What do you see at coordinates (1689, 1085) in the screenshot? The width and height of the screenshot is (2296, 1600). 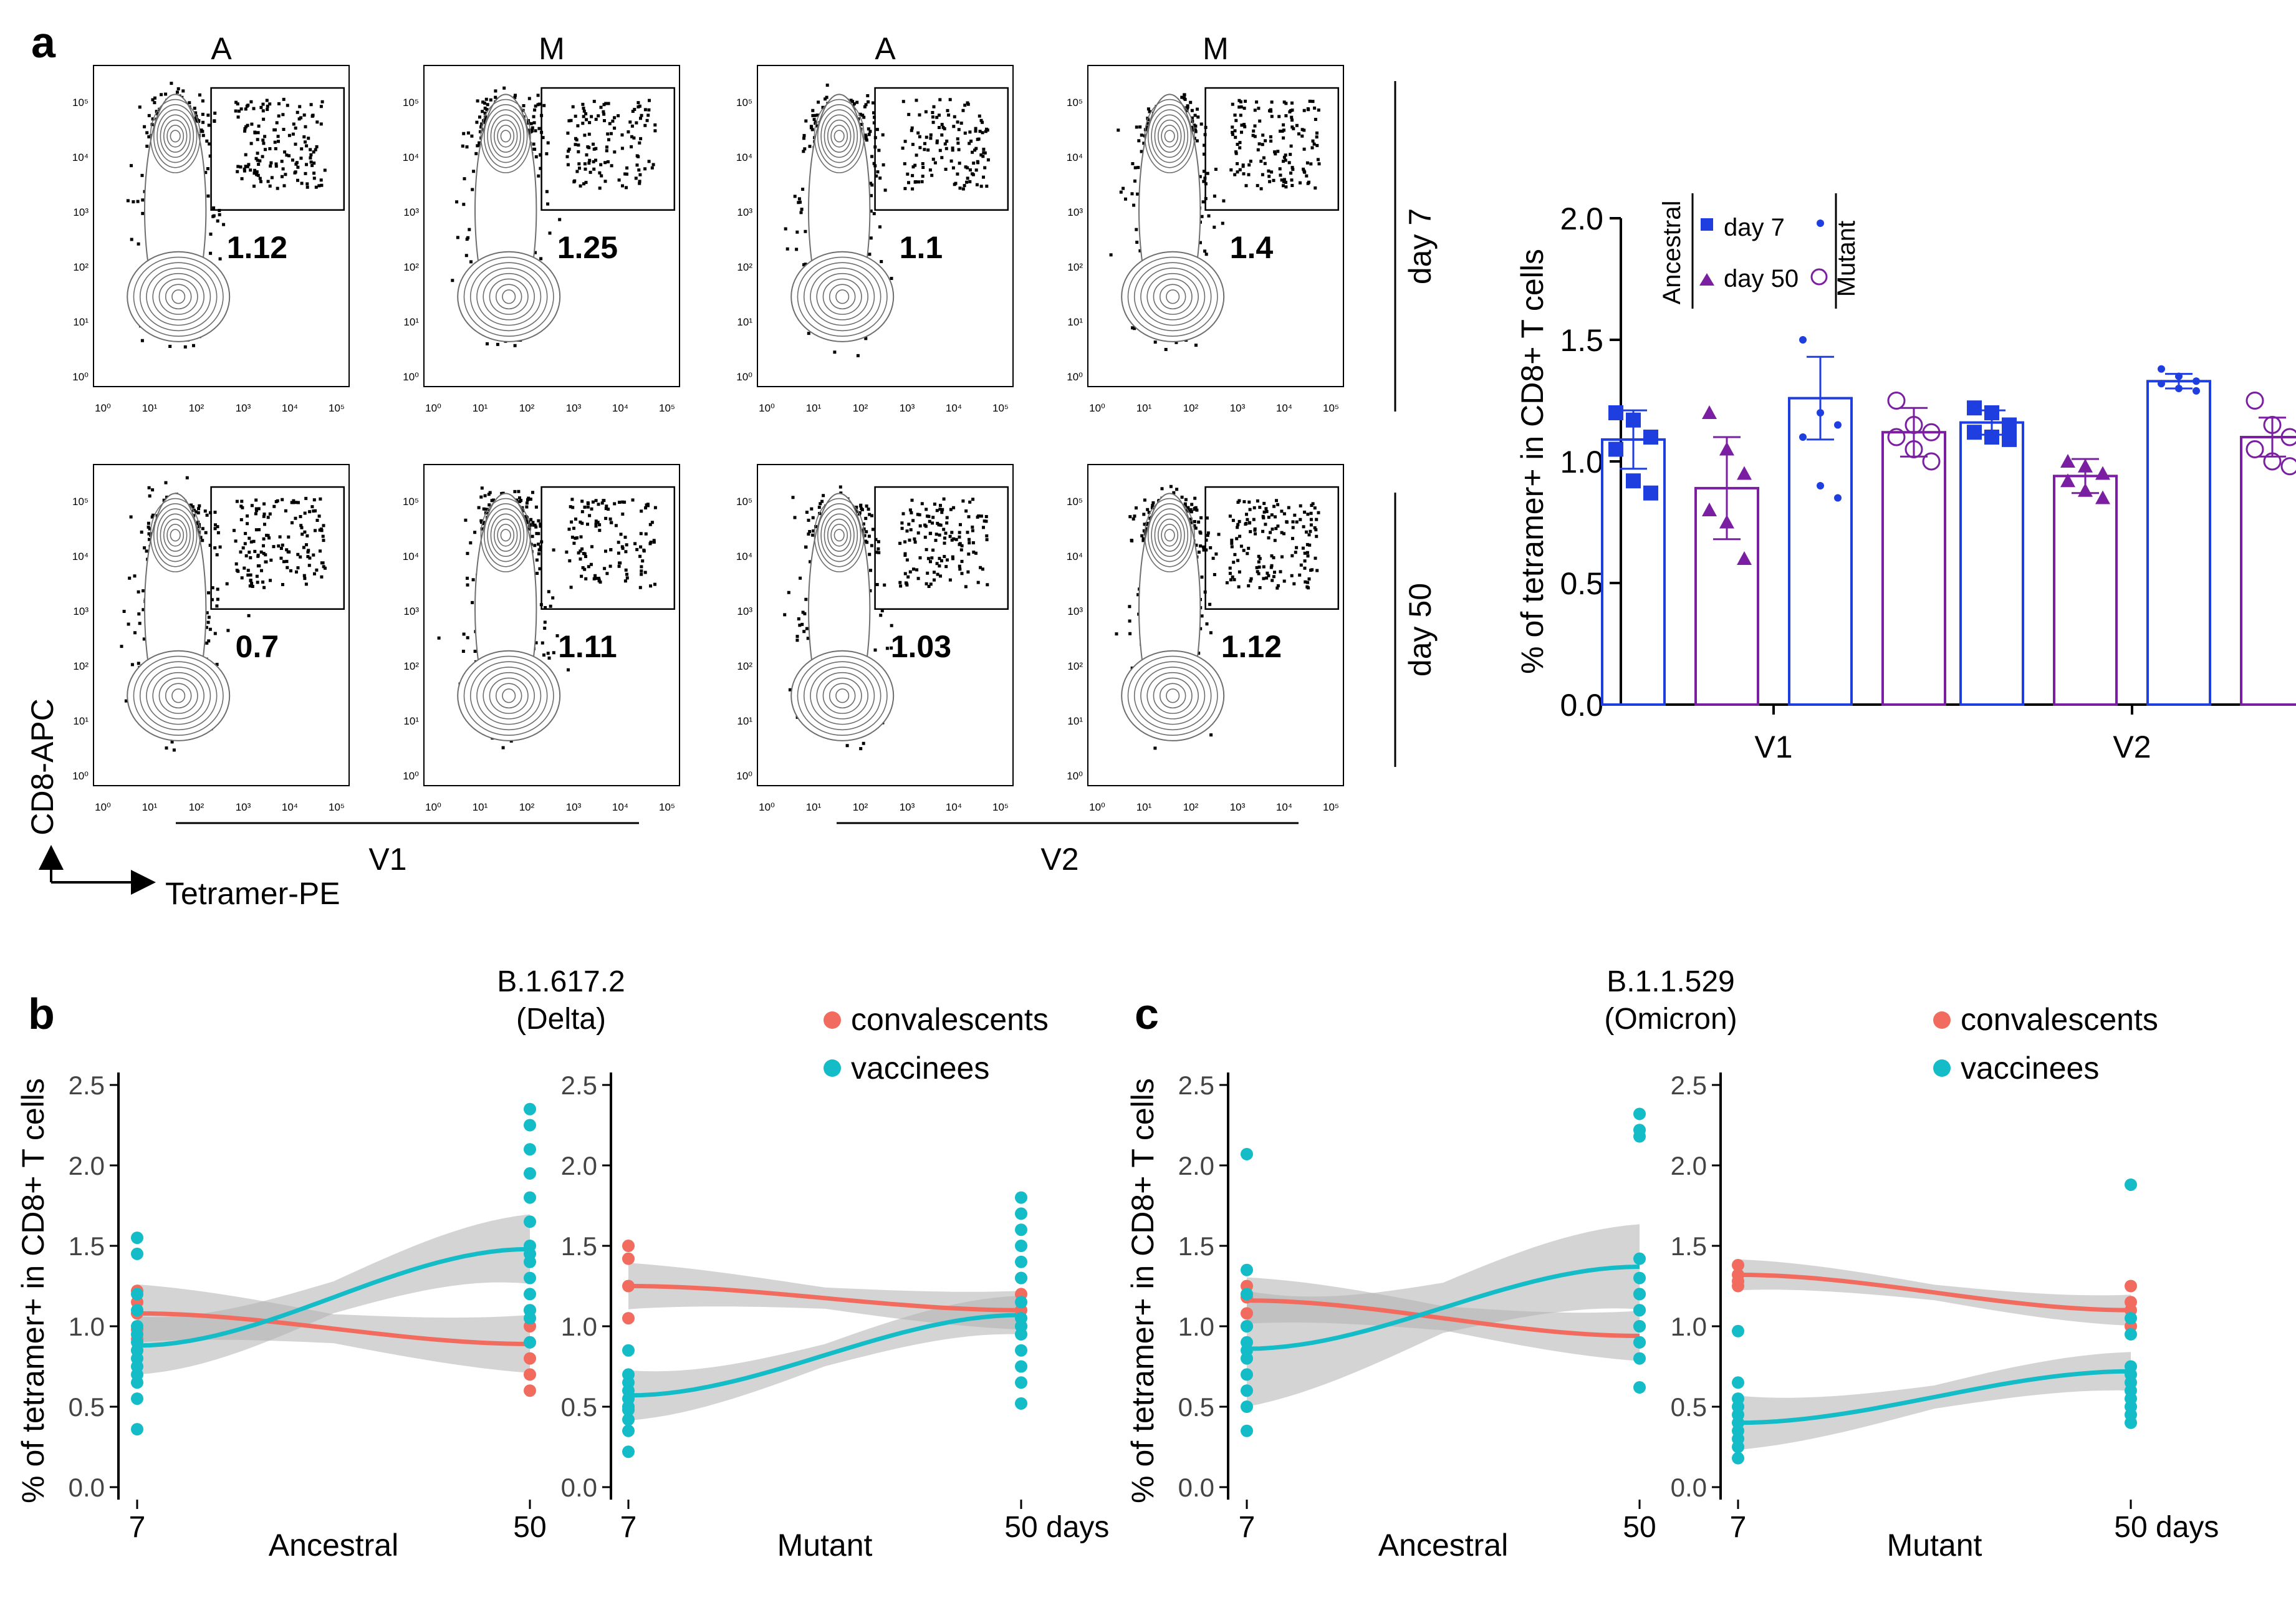 I see `y-tick-label: 2.5` at bounding box center [1689, 1085].